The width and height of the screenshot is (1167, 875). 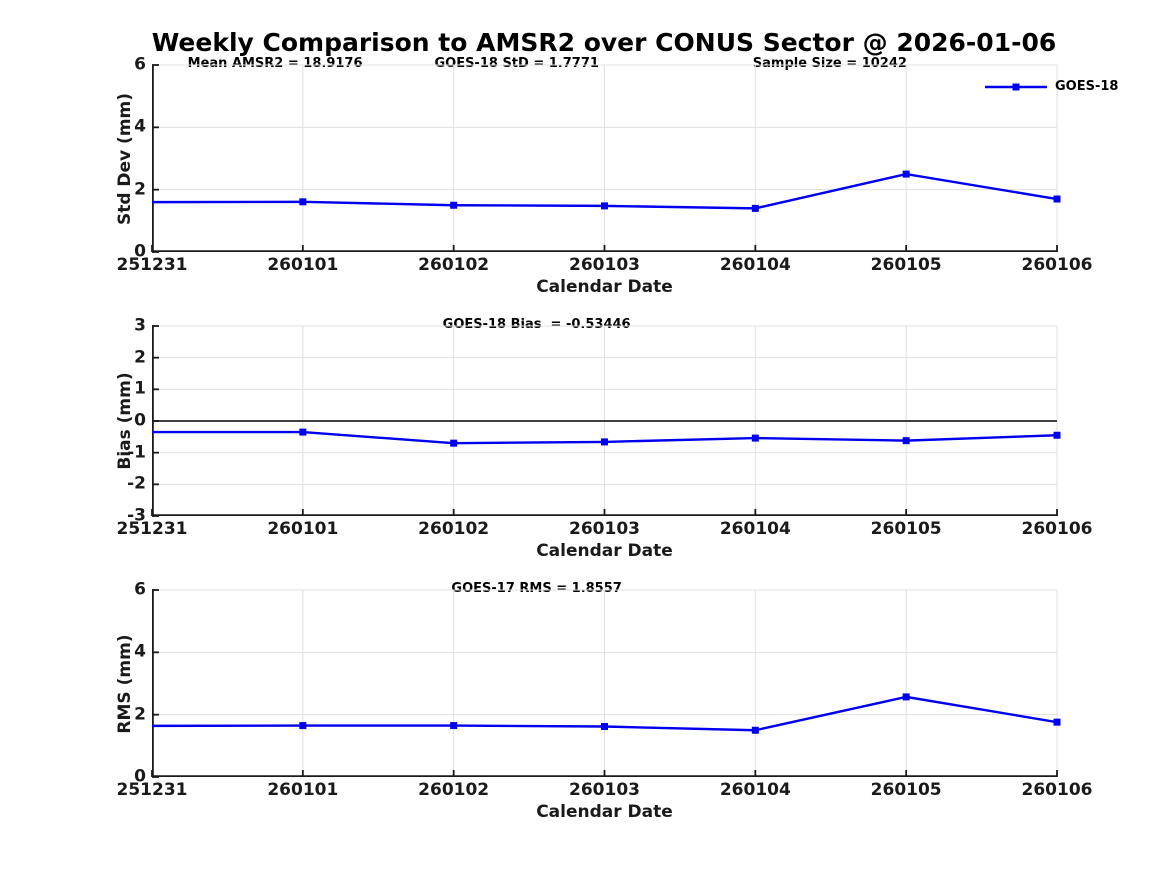 I want to click on y-tick-label: -3, so click(x=136, y=515).